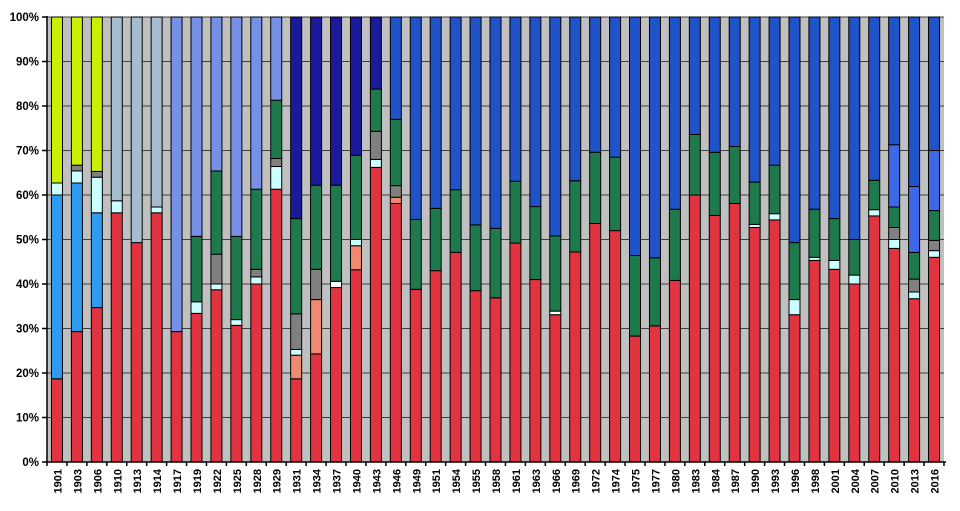 This screenshot has width=960, height=511. I want to click on segment-1996-red, so click(794, 388).